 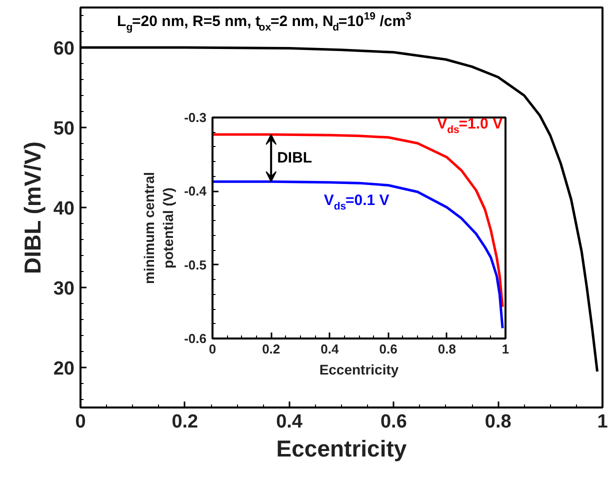 I want to click on y-tick-label: -0.4, so click(x=196, y=191).